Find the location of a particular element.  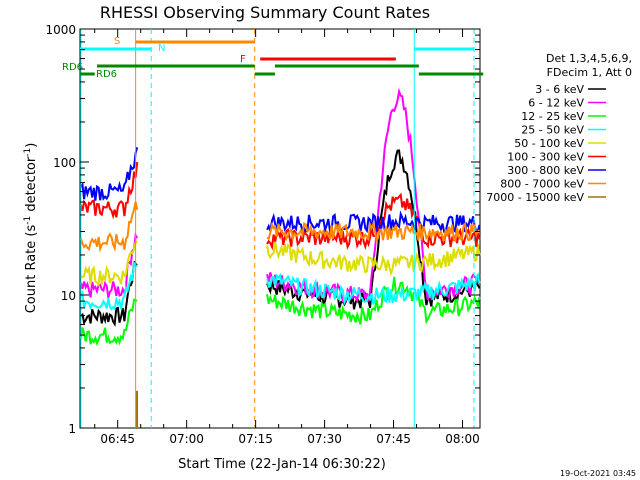

y-axis-label-sup1: -1 is located at coordinates (28, 220).